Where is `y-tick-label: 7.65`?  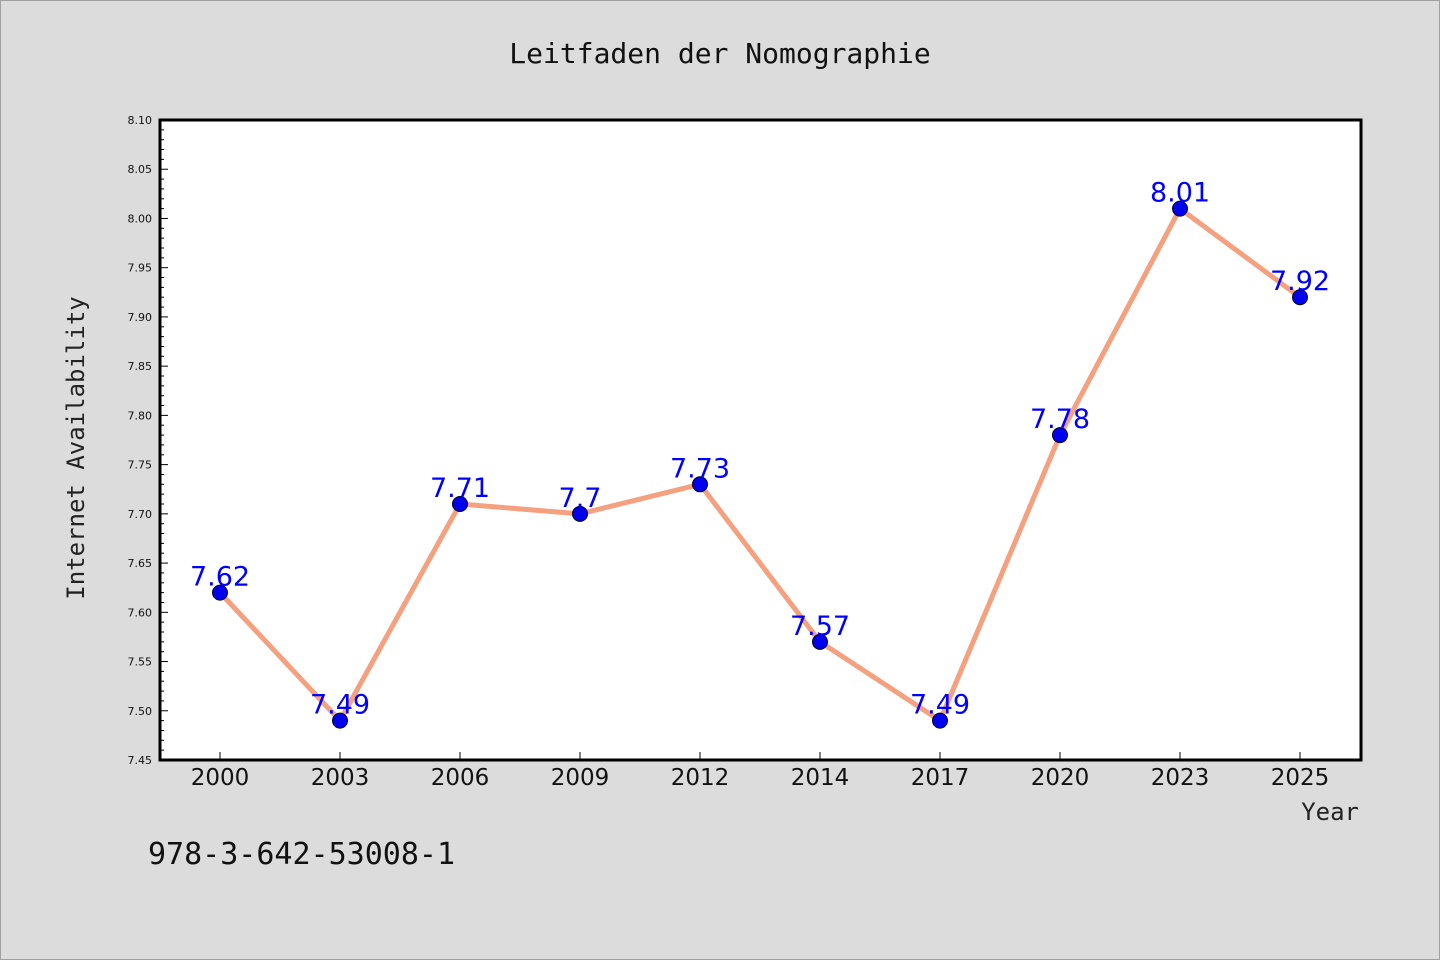 y-tick-label: 7.65 is located at coordinates (140, 563).